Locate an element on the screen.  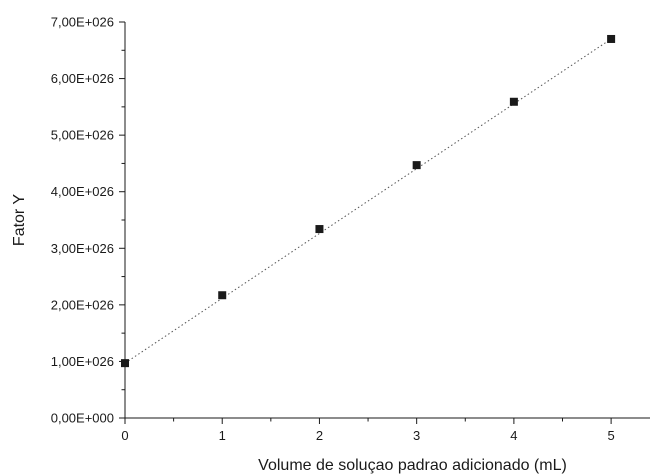
x-tick-label: 1 is located at coordinates (222, 435).